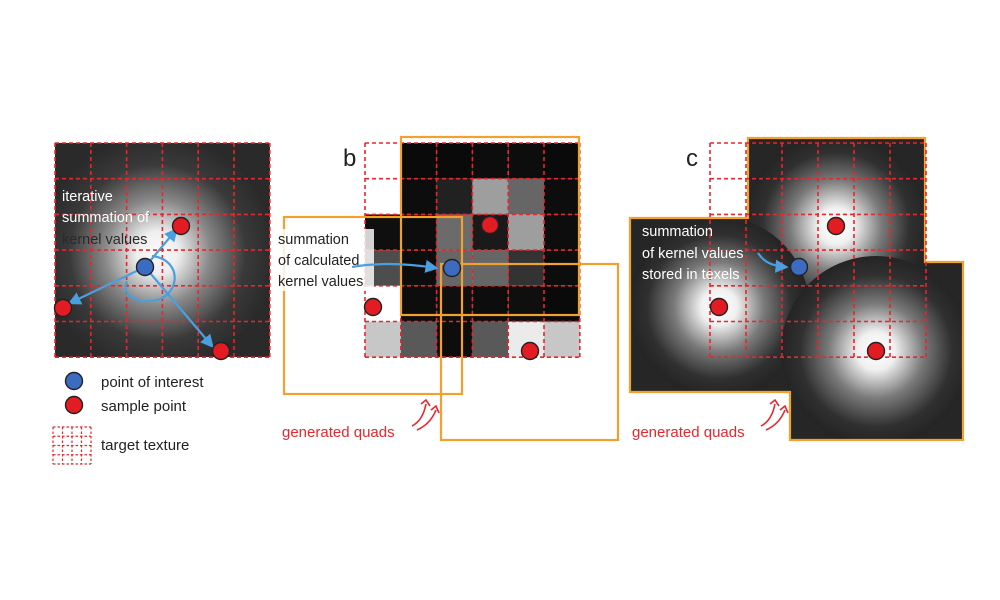  What do you see at coordinates (692, 158) in the screenshot?
I see `panel-c-letter: c` at bounding box center [692, 158].